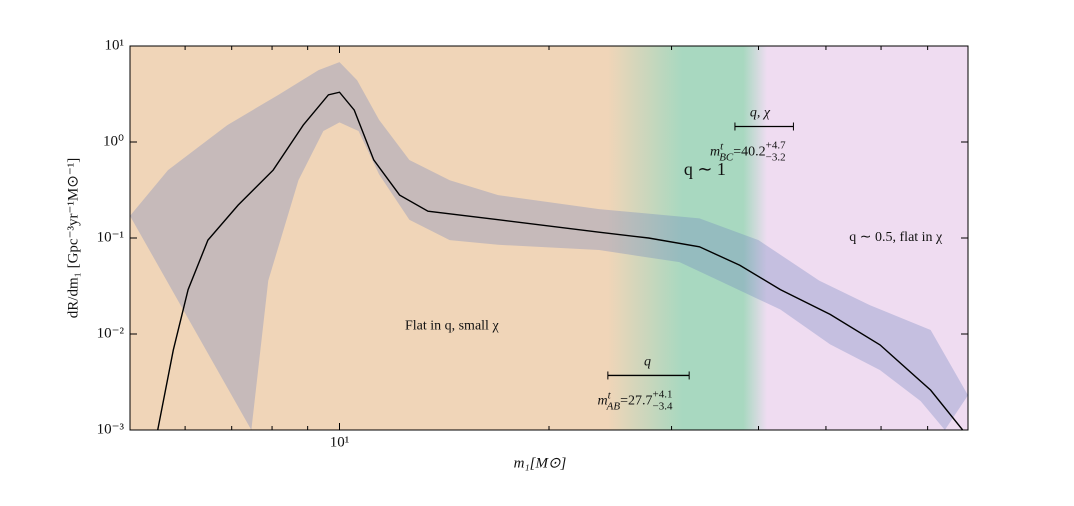 This screenshot has height=506, width=1074. I want to click on value: =40.2, so click(749, 152).